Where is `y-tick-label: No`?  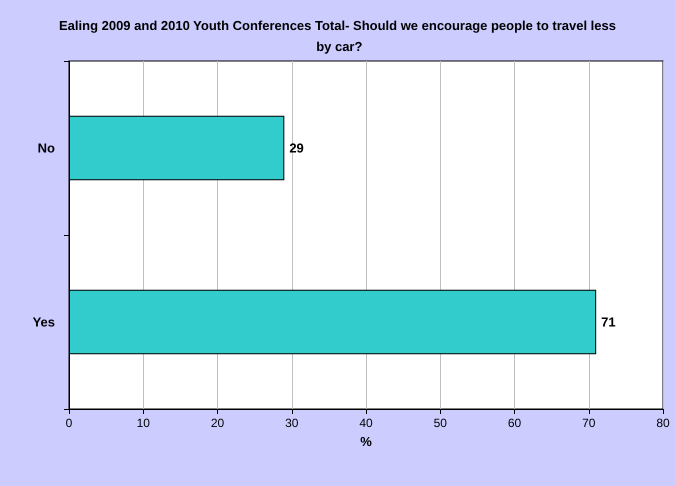
y-tick-label: No is located at coordinates (47, 148).